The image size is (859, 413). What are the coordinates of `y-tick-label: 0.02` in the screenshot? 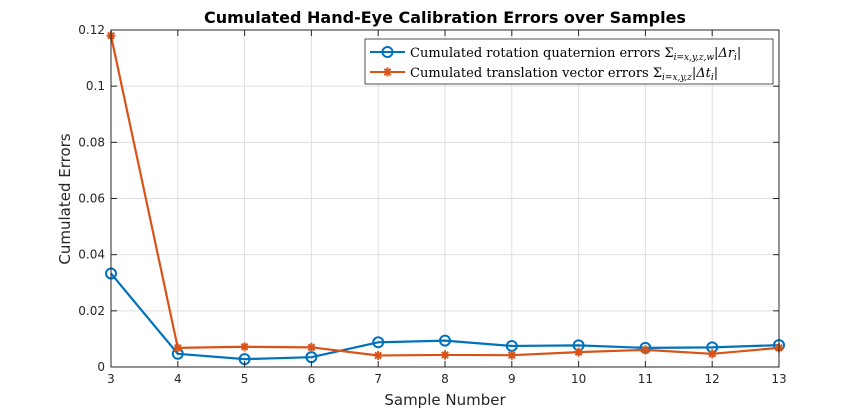 It's located at (91, 311).